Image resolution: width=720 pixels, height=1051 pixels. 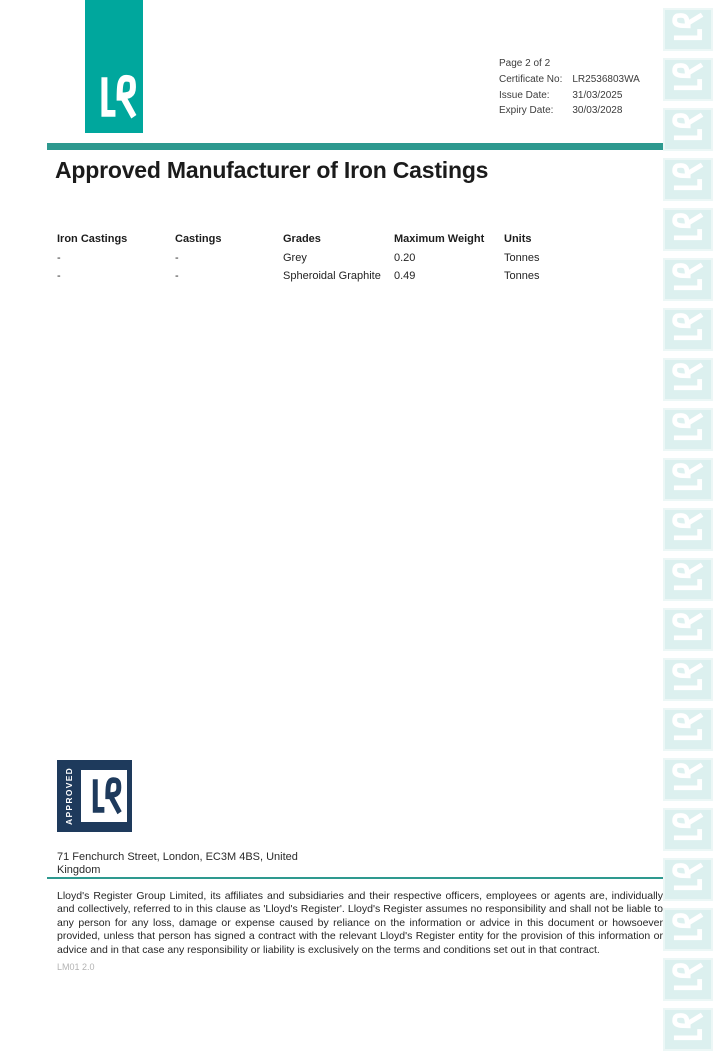 I want to click on approved-stamp-label: APPROVED, so click(x=69, y=796).